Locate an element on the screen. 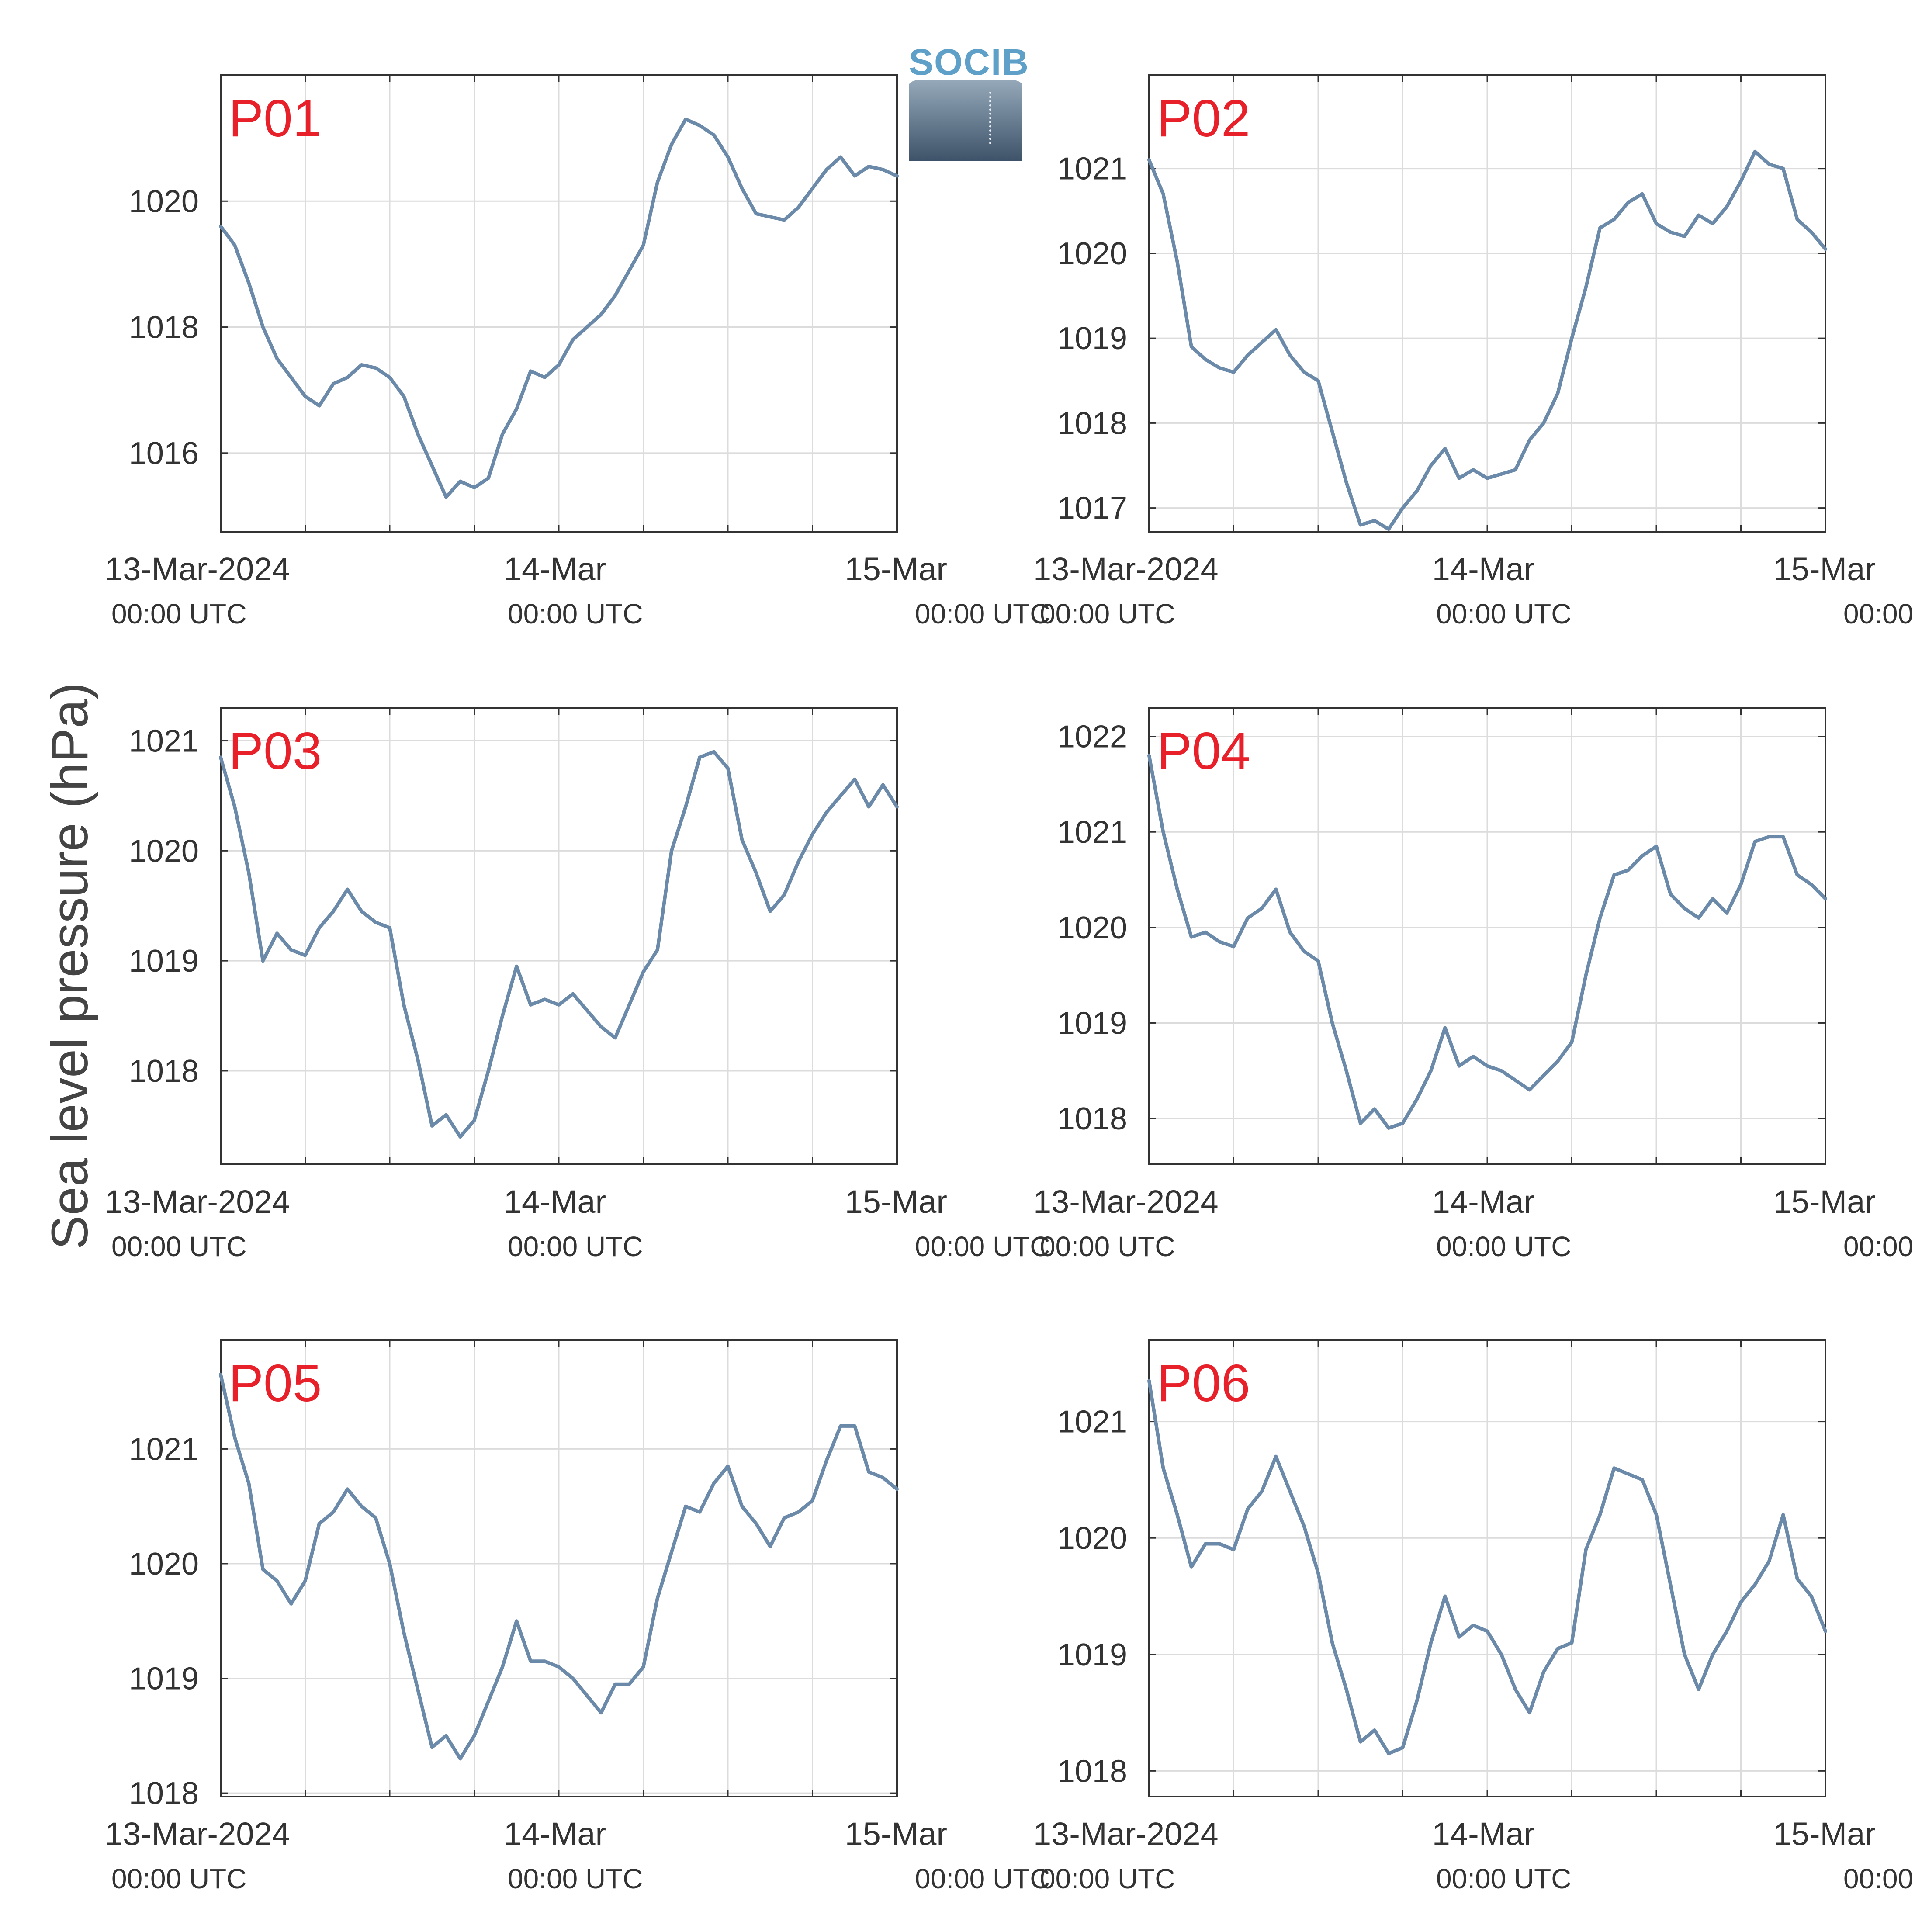  p03-ytick-label: 1018 is located at coordinates (164, 1071).